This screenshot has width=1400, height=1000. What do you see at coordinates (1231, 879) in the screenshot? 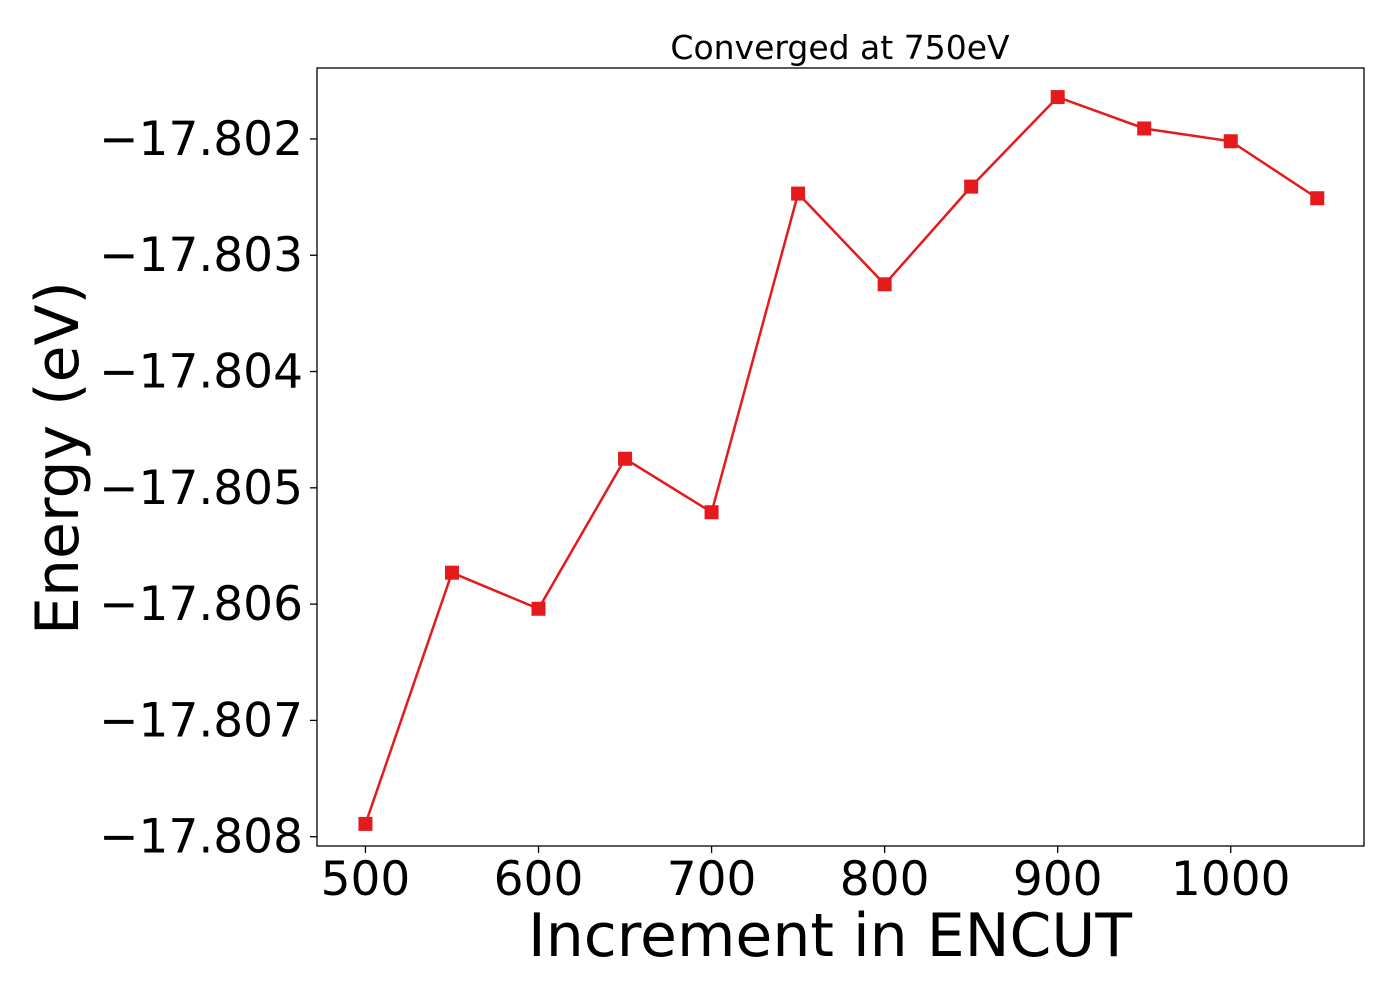
I see `x-tick-label: 1000` at bounding box center [1231, 879].